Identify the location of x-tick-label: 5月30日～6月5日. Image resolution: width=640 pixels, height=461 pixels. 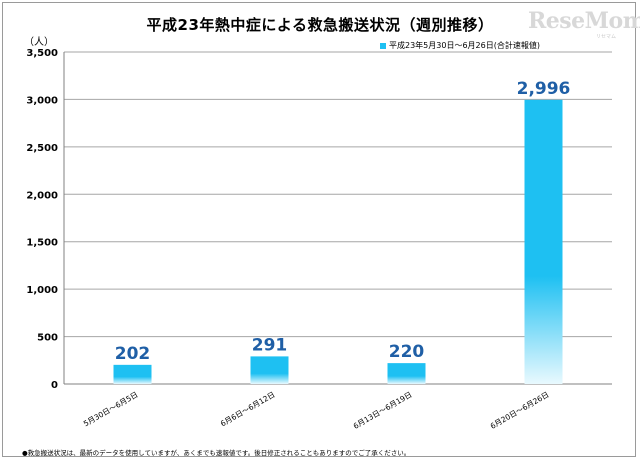
(111, 409).